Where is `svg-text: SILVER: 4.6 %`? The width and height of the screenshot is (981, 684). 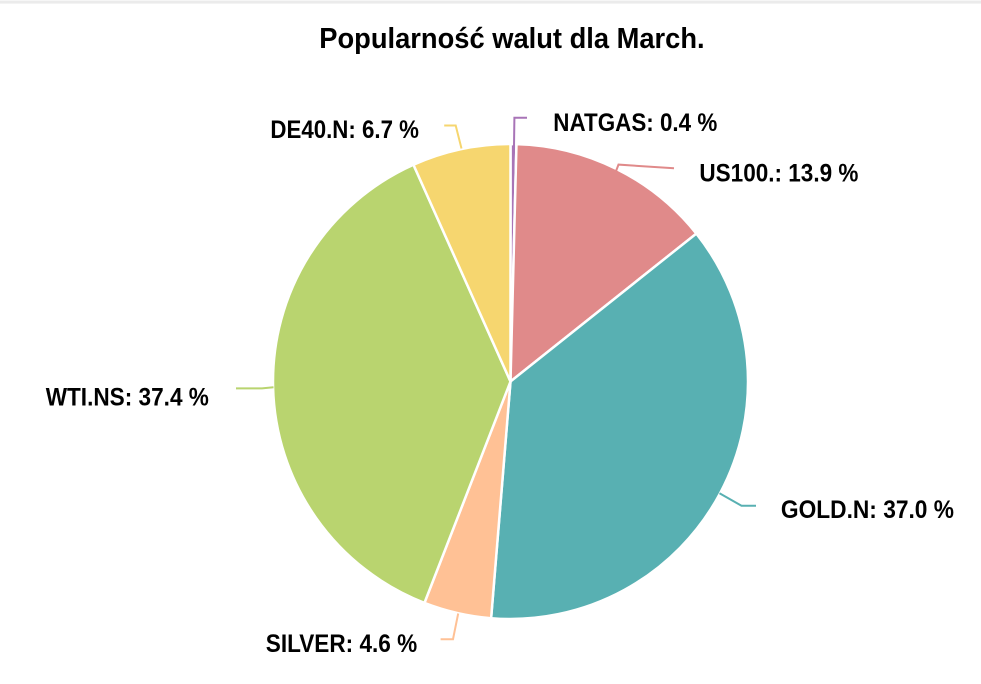 svg-text: SILVER: 4.6 % is located at coordinates (341, 644).